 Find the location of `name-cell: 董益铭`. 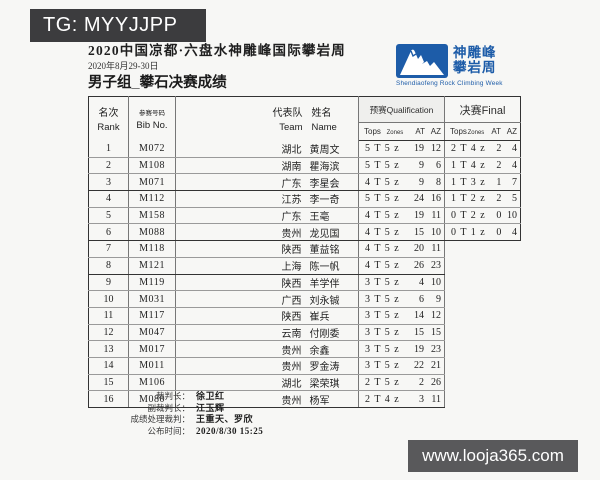

name-cell: 董益铭 is located at coordinates (333, 249).